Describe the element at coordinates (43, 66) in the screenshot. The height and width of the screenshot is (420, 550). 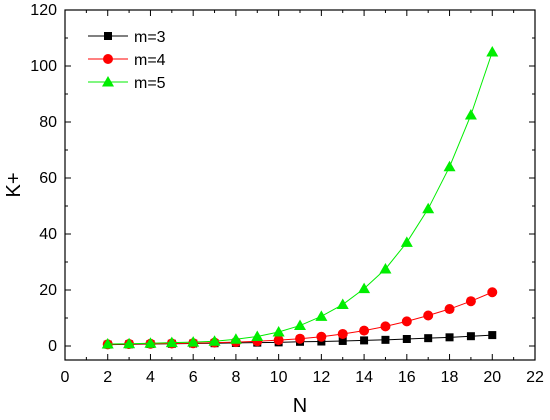
I see `y-tick-label: 100` at that location.